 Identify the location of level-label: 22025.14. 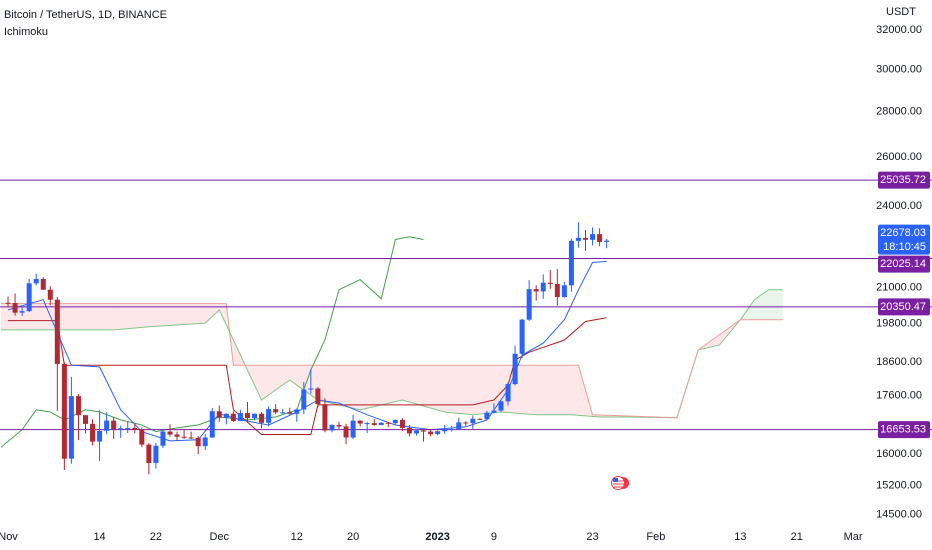
(904, 264).